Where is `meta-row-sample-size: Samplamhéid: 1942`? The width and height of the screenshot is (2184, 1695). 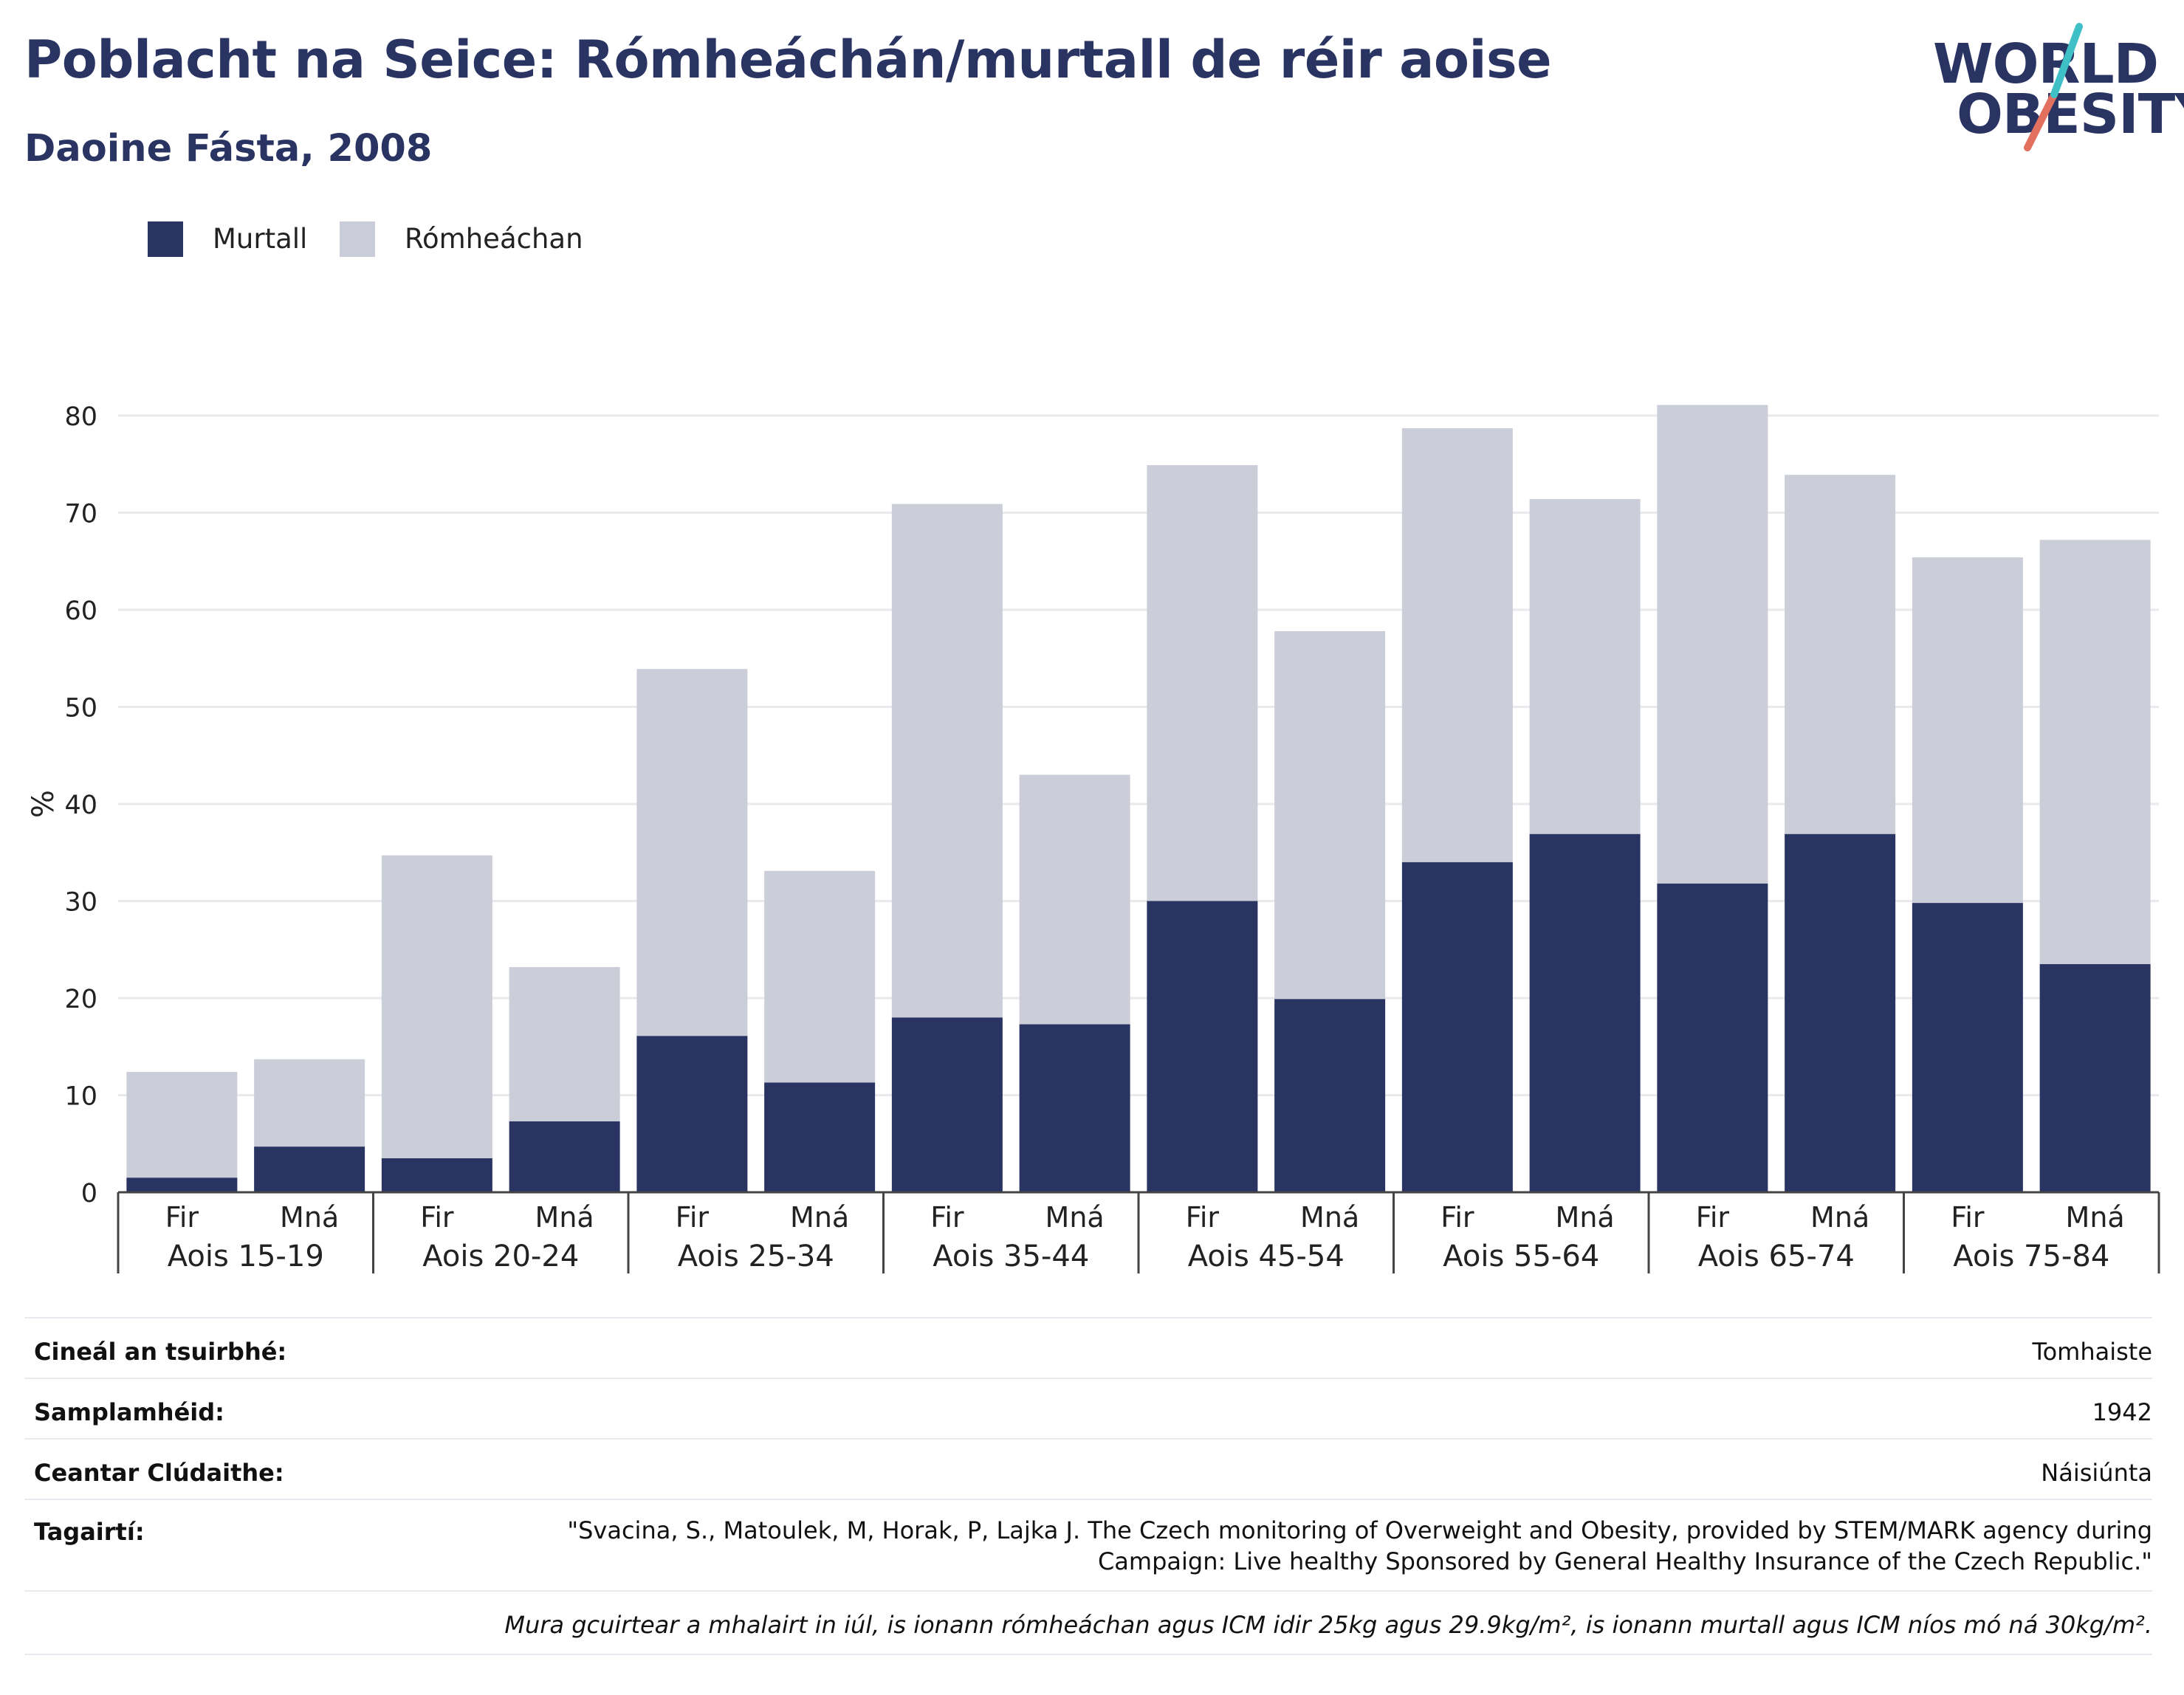 meta-row-sample-size: Samplamhéid: 1942 is located at coordinates (1088, 1409).